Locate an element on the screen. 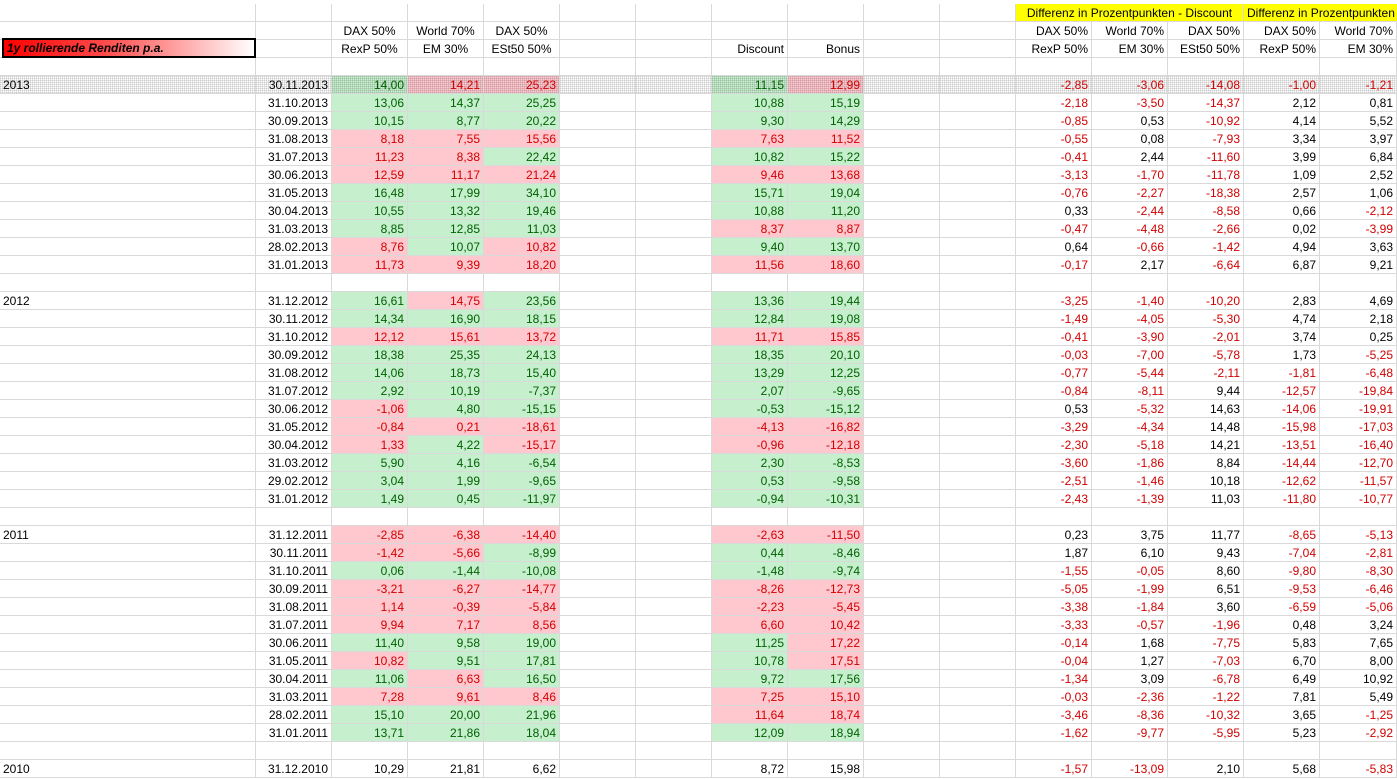  diff-bonus-cell: 2,83 is located at coordinates (1282, 301).